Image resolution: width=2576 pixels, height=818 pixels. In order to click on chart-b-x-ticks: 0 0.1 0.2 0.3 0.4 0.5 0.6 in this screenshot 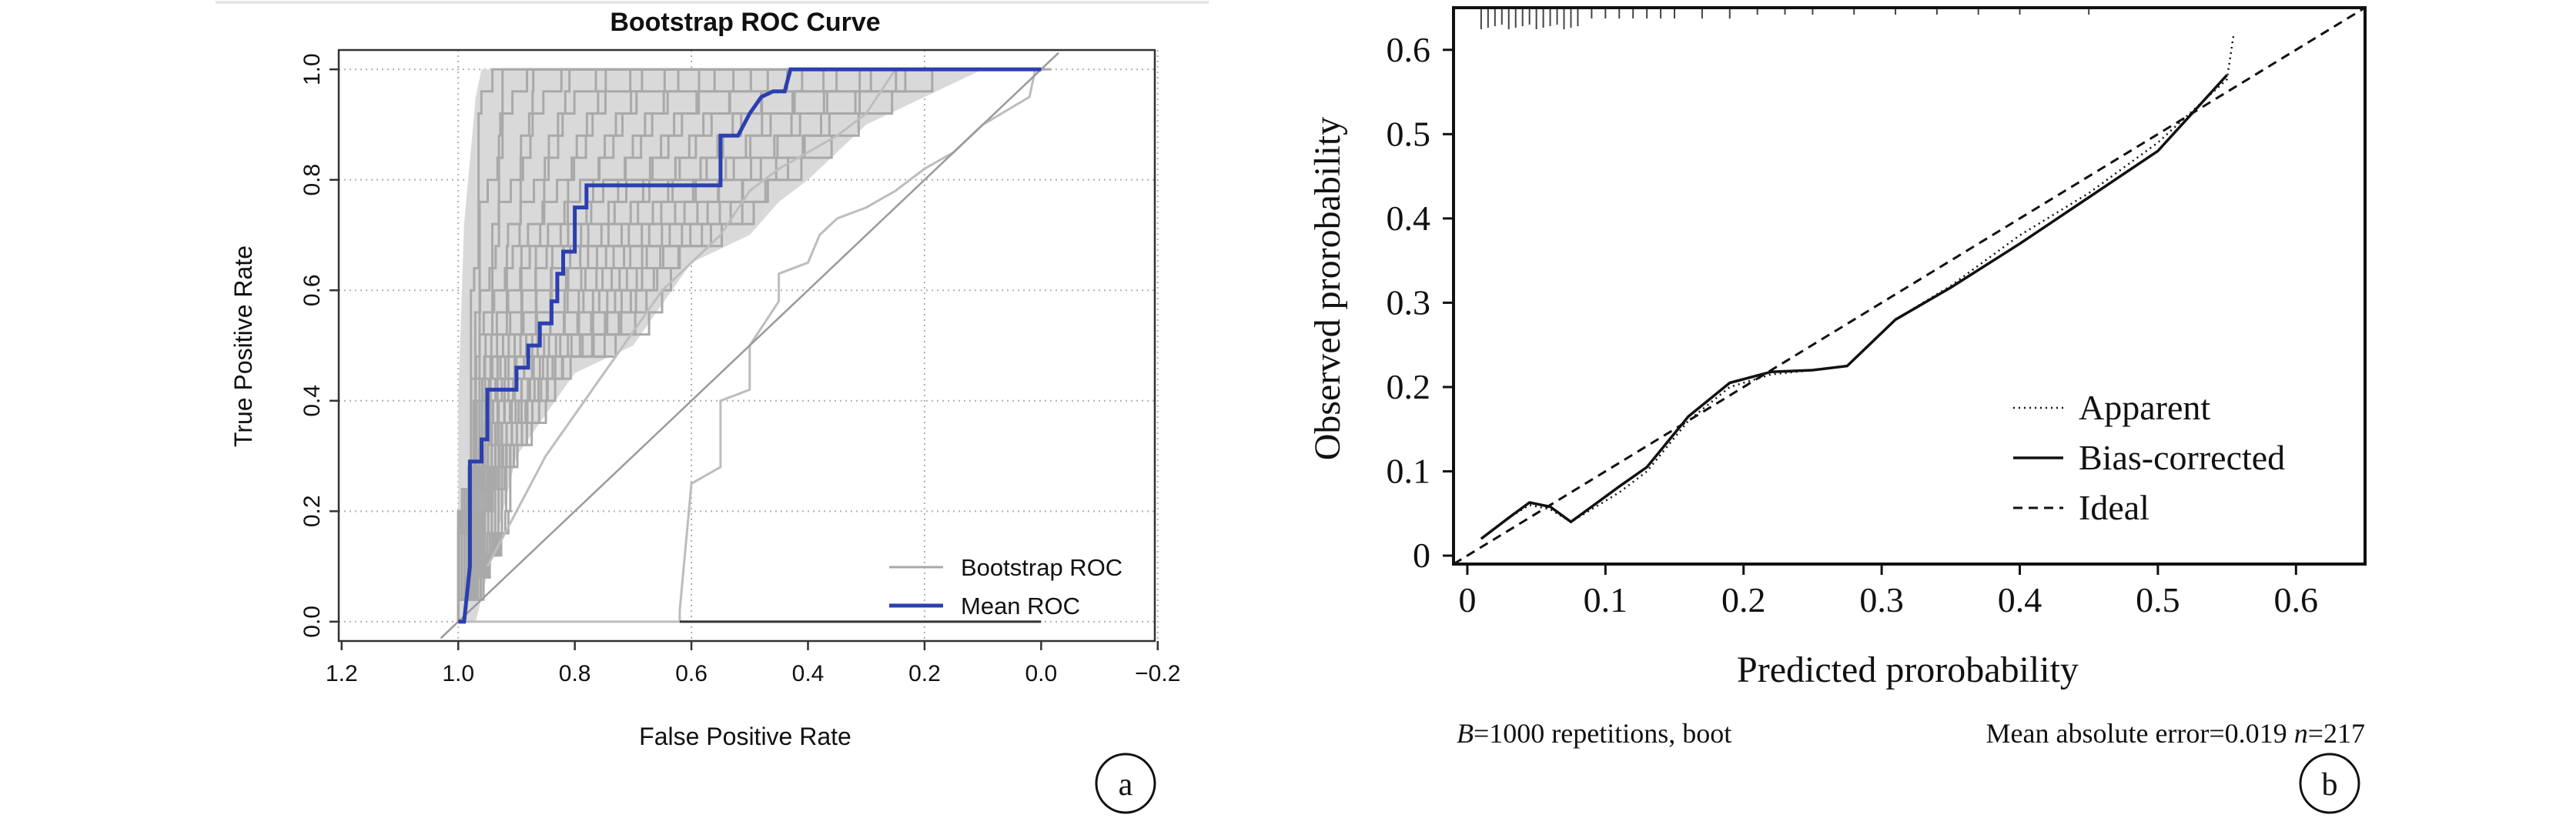, I will do `click(1888, 591)`.